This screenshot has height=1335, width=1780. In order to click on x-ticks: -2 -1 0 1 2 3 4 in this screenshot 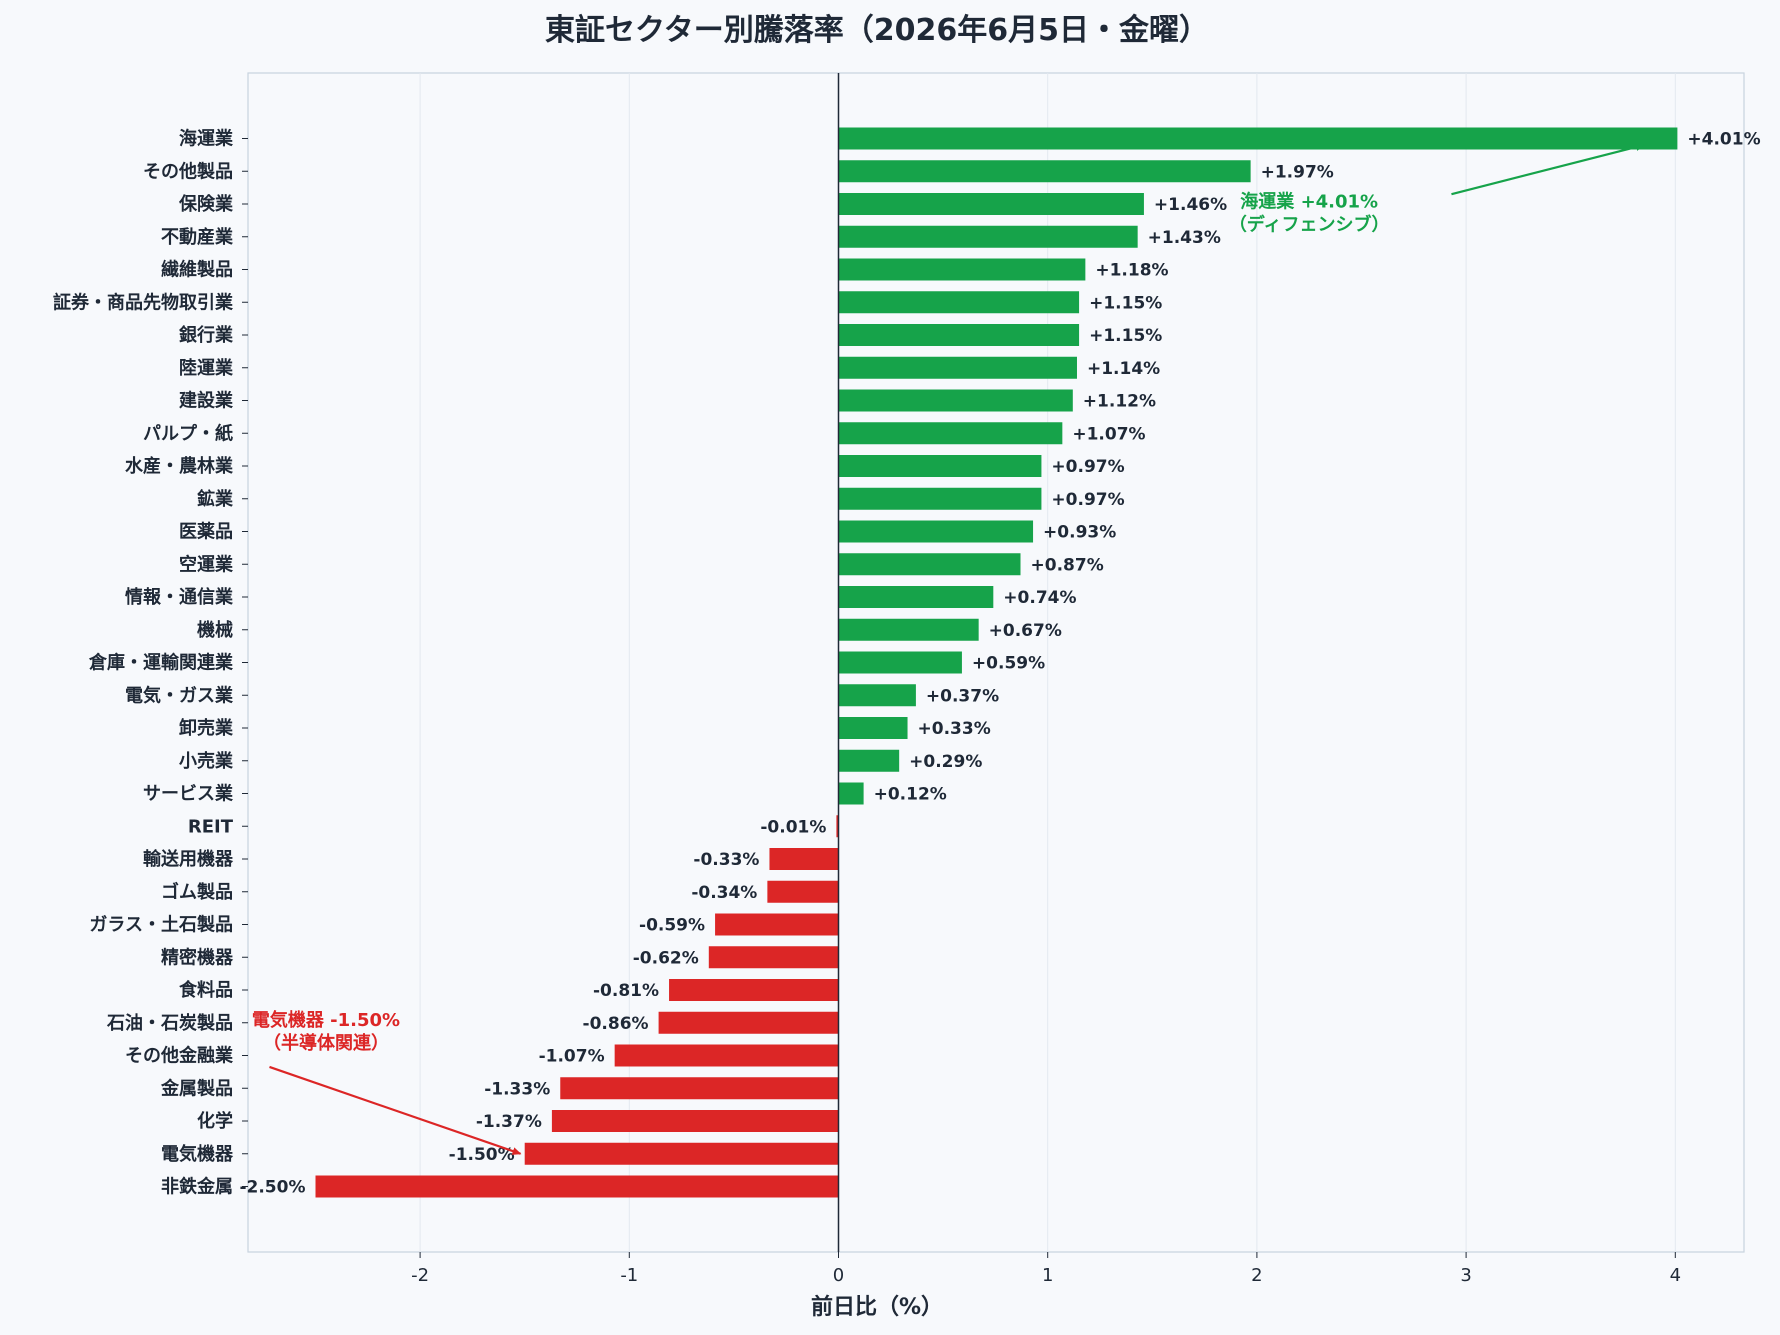, I will do `click(1046, 1269)`.